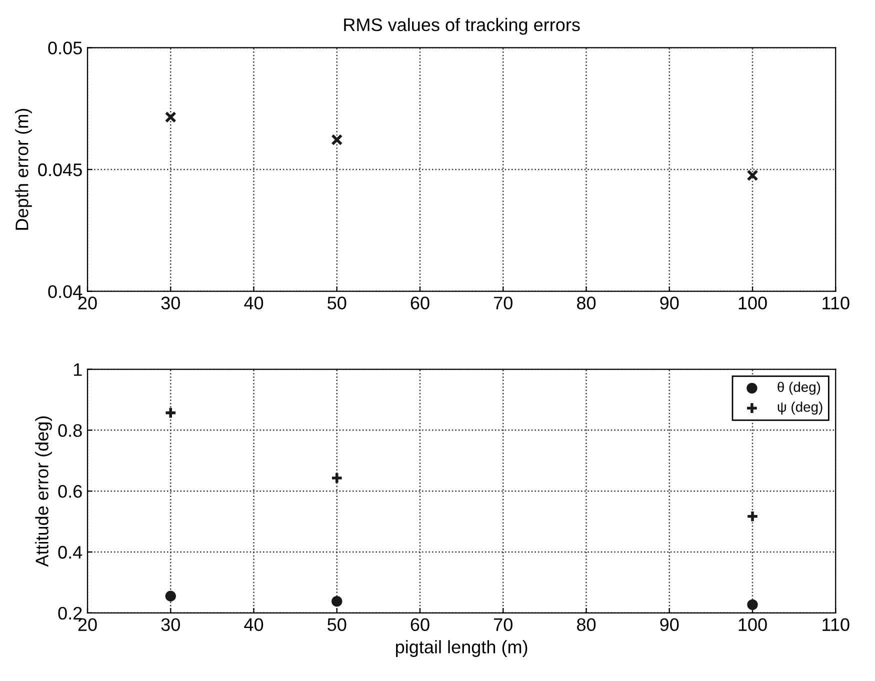 The width and height of the screenshot is (875, 681). What do you see at coordinates (462, 648) in the screenshot?
I see `x-axis-title: pigtail length (m)` at bounding box center [462, 648].